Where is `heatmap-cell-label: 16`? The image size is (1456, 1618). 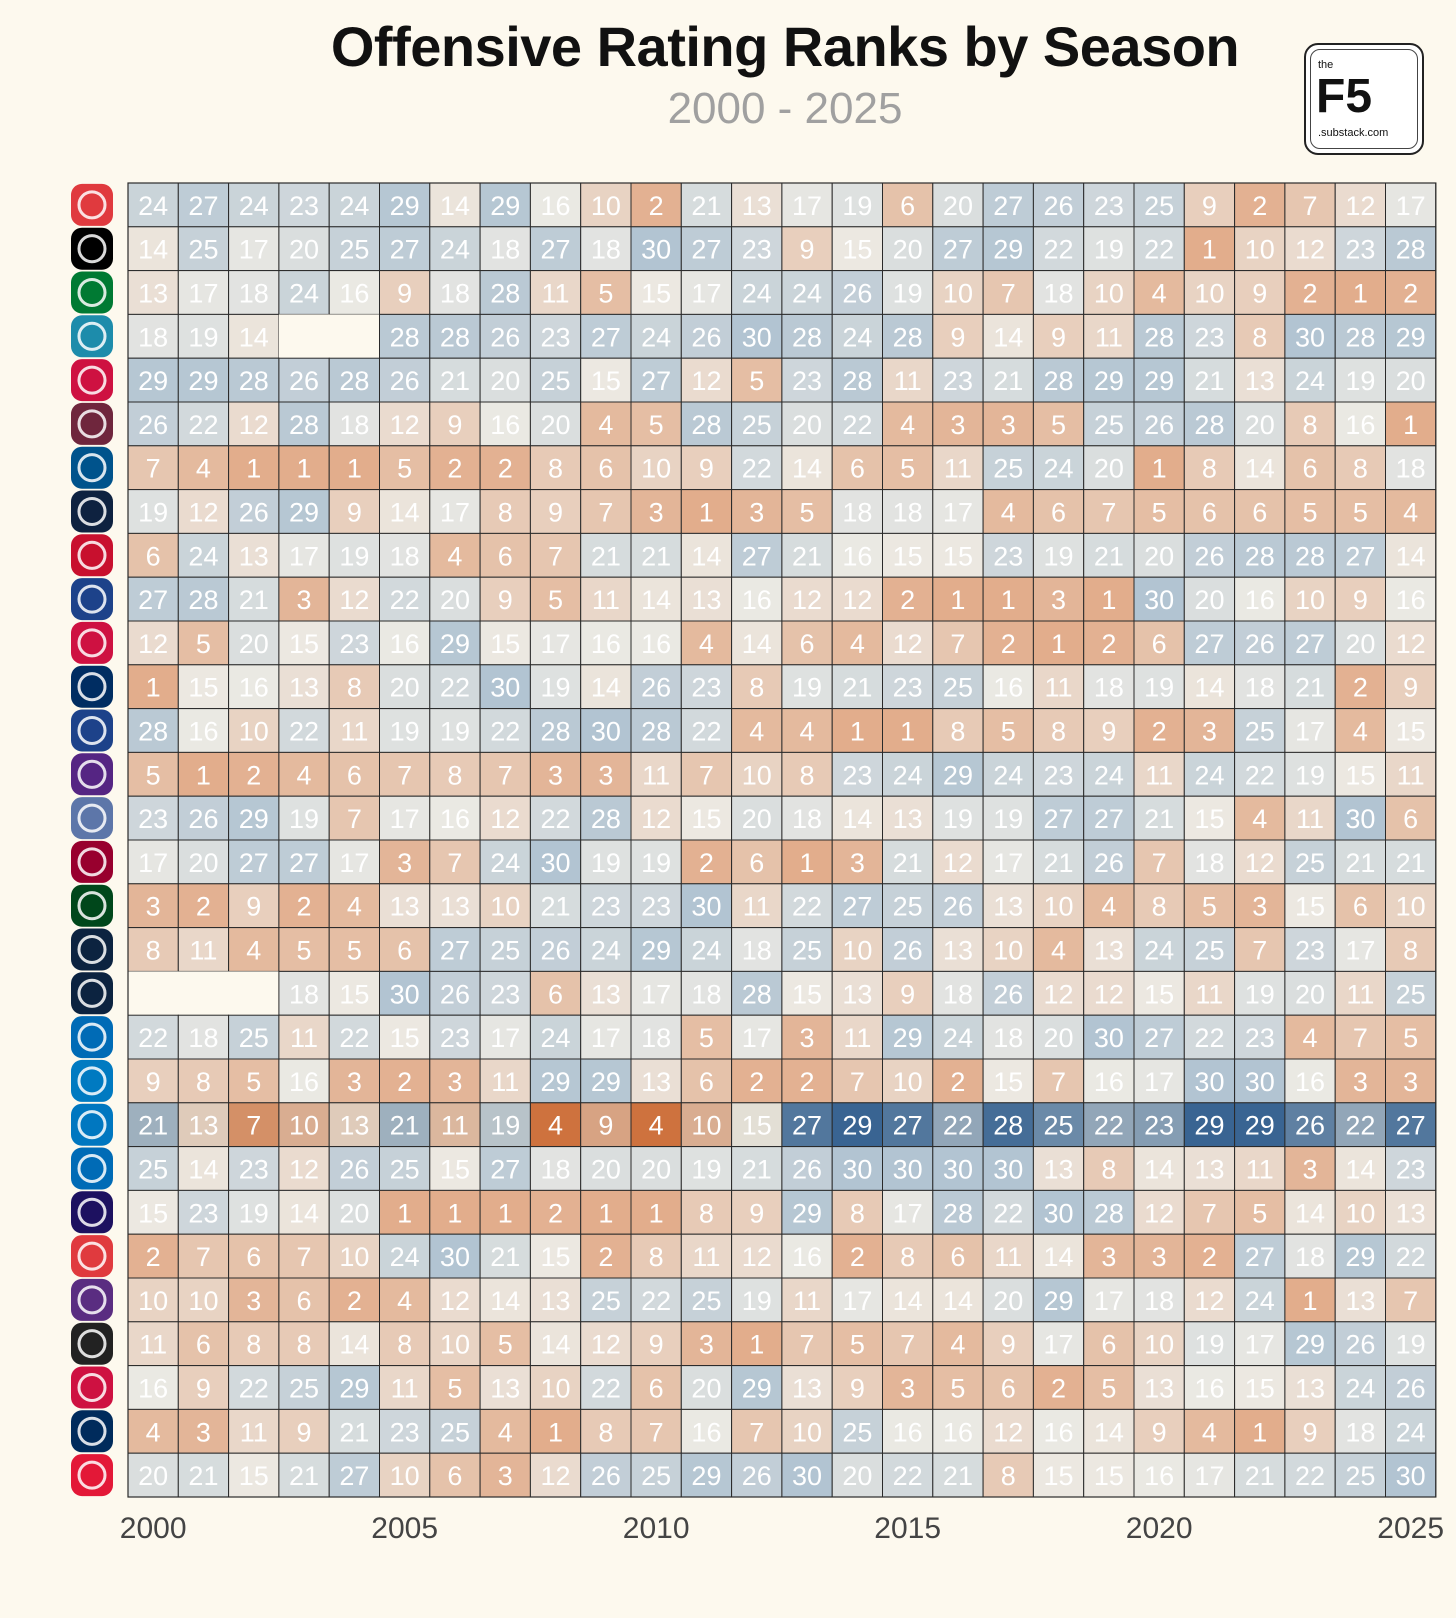 heatmap-cell-label: 16 is located at coordinates (1109, 1082).